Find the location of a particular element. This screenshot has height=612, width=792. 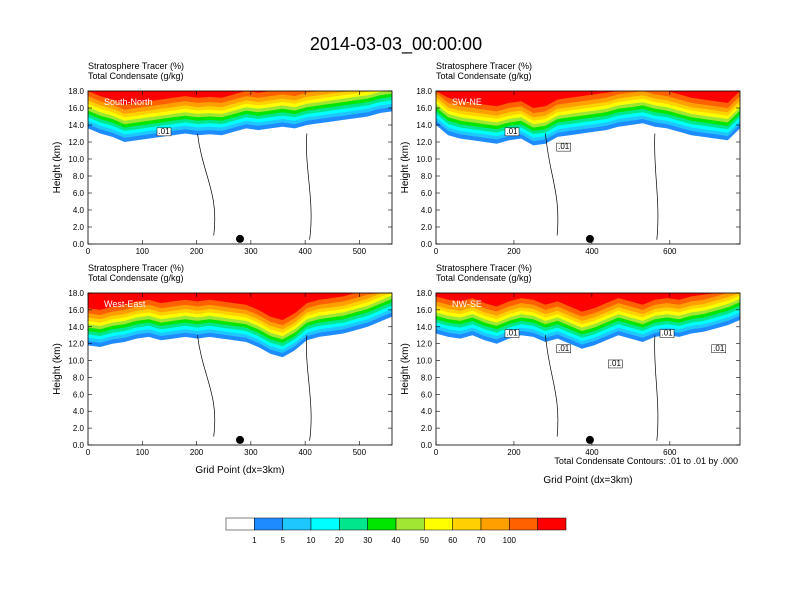

colorbar-label: 70 is located at coordinates (481, 540).